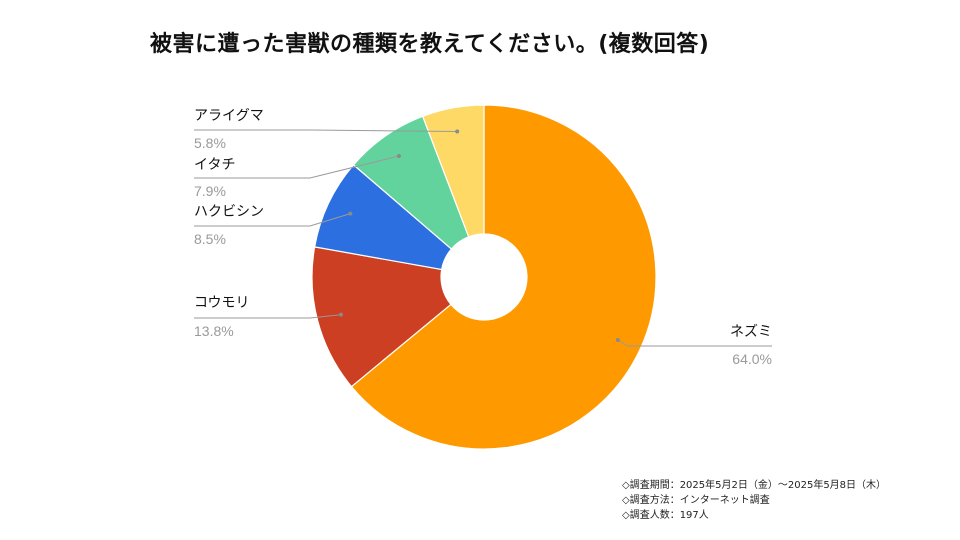 The height and width of the screenshot is (540, 960). I want to click on note-survey-count: ◇調査人数：197人, so click(665, 515).